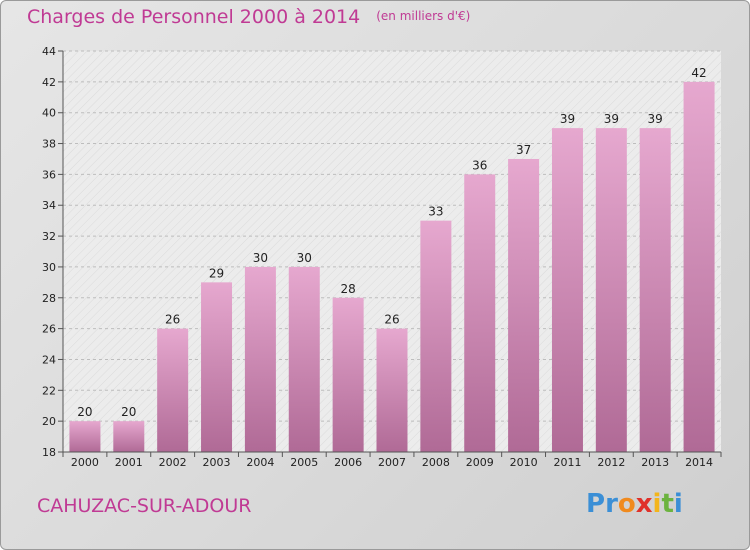 This screenshot has height=550, width=750. I want to click on x-tick-label: 2012, so click(611, 462).